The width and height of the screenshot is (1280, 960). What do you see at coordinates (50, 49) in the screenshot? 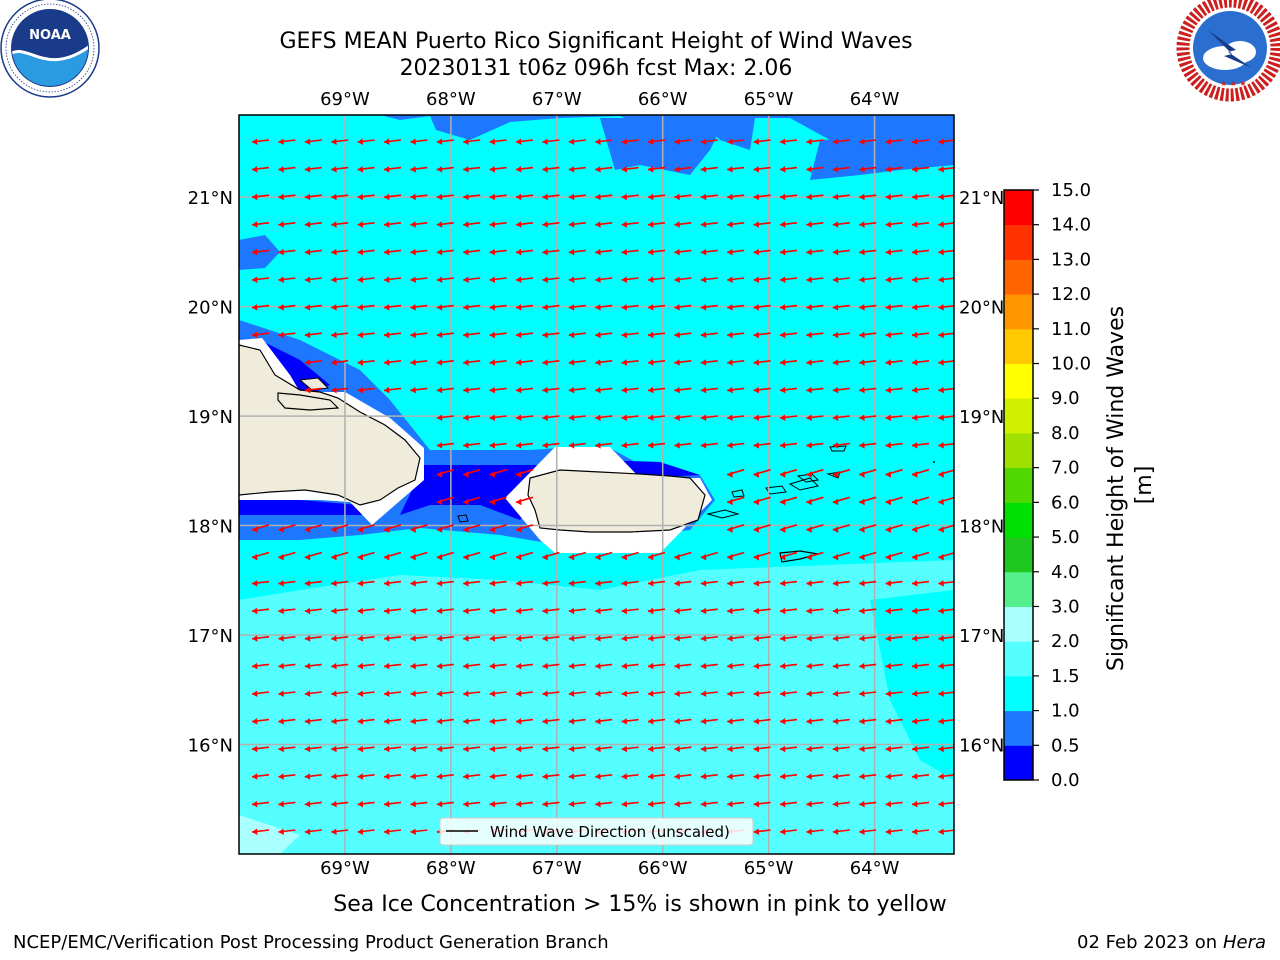
I see `noaa-logo-icon: NOAA` at bounding box center [50, 49].